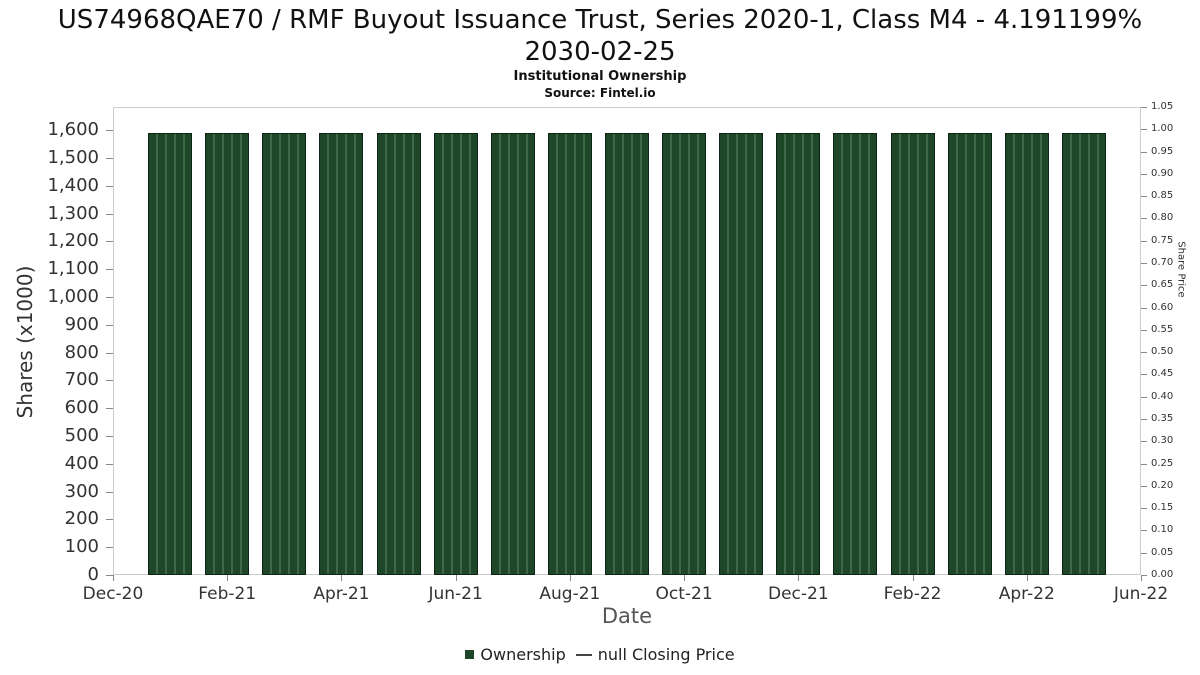  Describe the element at coordinates (1162, 508) in the screenshot. I see `y-tick-label-right: 0.15` at that location.